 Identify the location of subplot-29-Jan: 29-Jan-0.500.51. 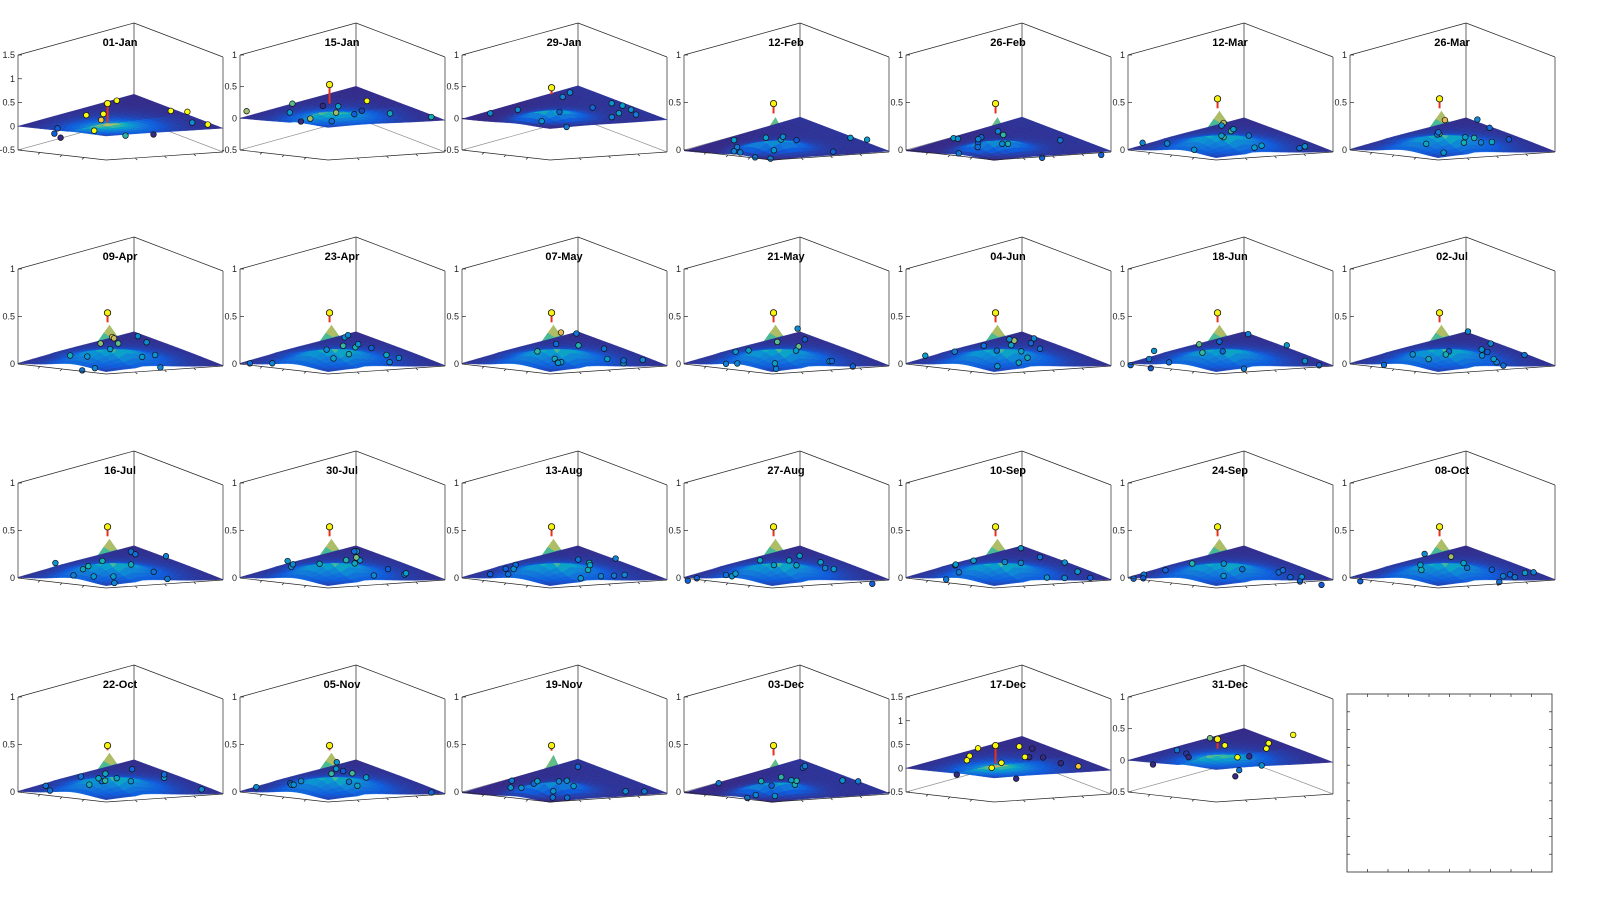
(555, 91).